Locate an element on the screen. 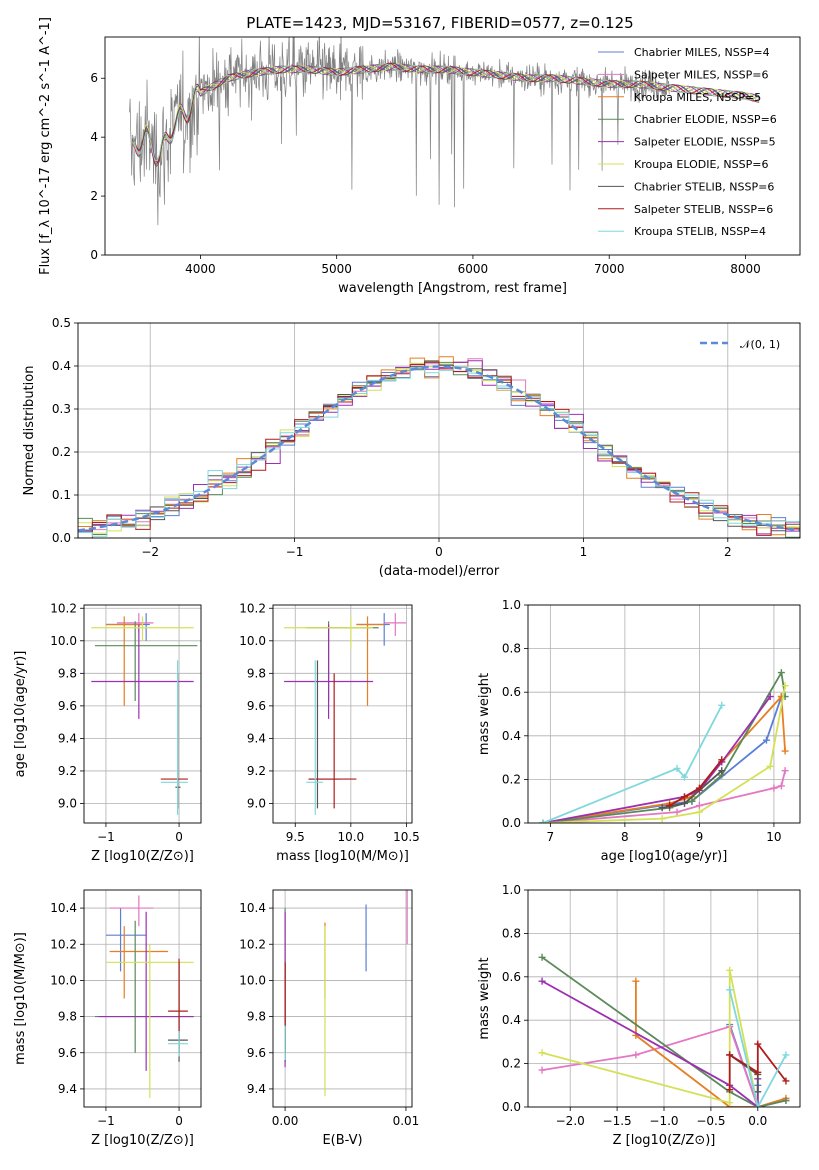 The height and width of the screenshot is (1170, 819). mass_vs_EBV-frame is located at coordinates (342, 998).